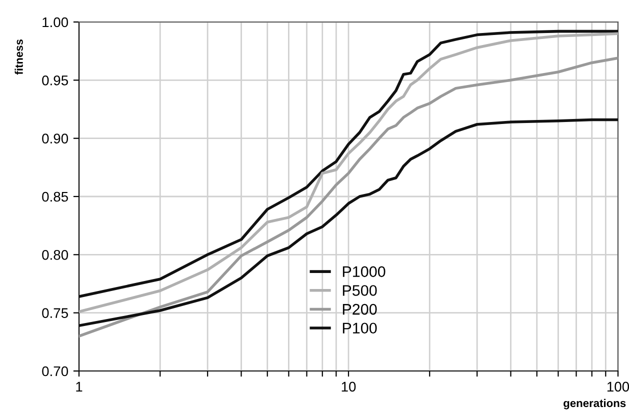  What do you see at coordinates (359, 290) in the screenshot?
I see `legend-label: P500` at bounding box center [359, 290].